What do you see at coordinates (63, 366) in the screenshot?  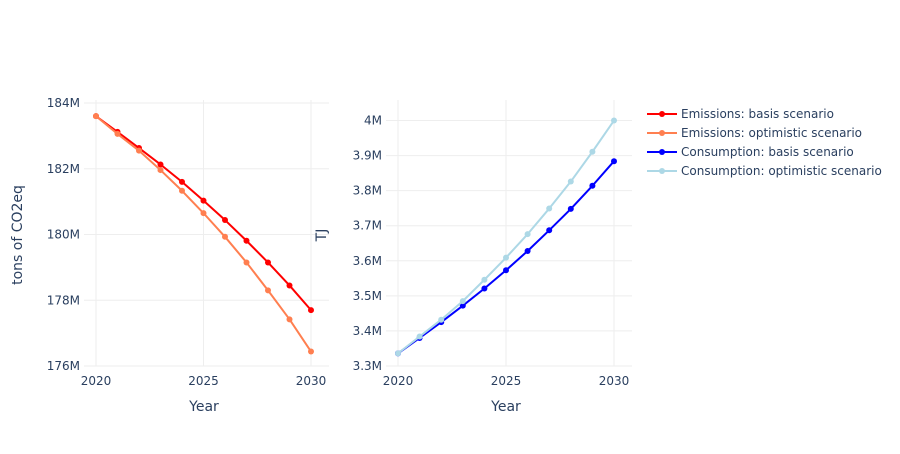 I see `y-tick-label: 176M` at bounding box center [63, 366].